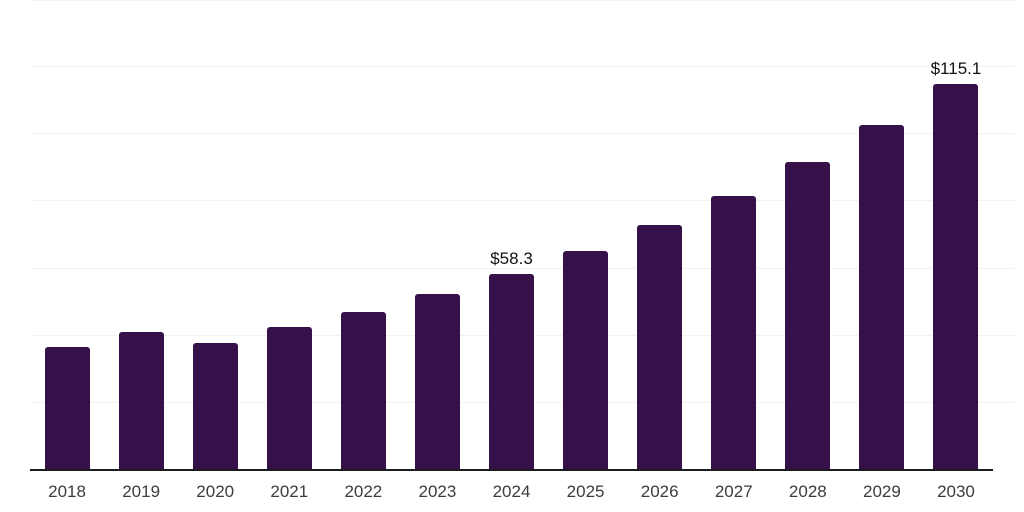 The height and width of the screenshot is (512, 1024). I want to click on band-2030: $115.1, so click(956, 235).